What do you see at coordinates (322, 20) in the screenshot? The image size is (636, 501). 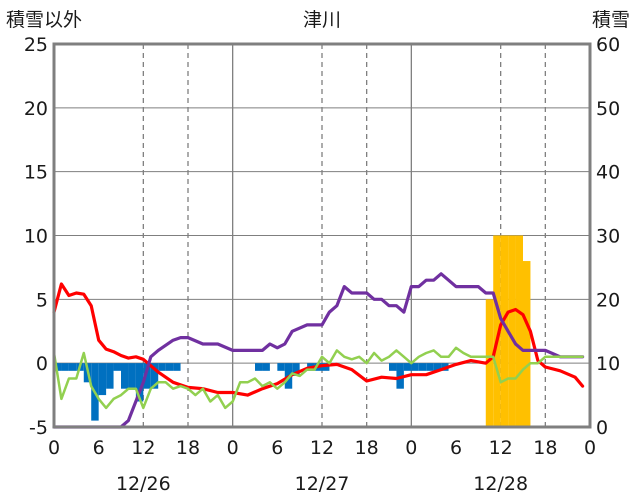 I see `chart-title: 津川` at bounding box center [322, 20].